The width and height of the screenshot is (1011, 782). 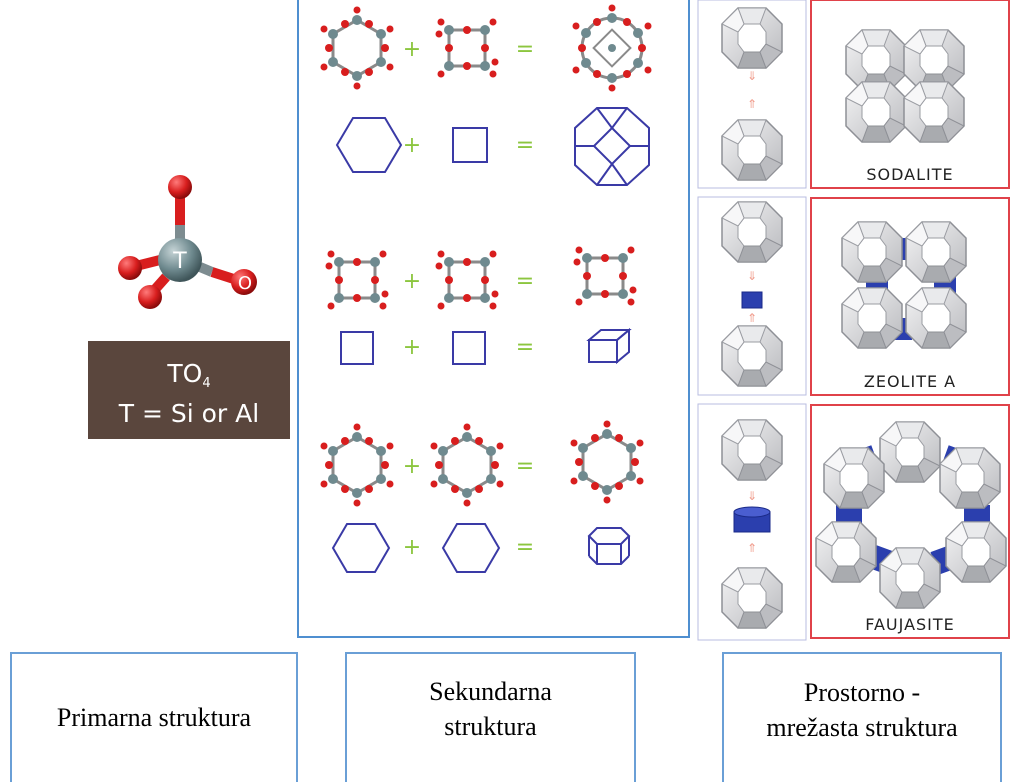 What do you see at coordinates (185, 373) in the screenshot?
I see `formula-main: TO` at bounding box center [185, 373].